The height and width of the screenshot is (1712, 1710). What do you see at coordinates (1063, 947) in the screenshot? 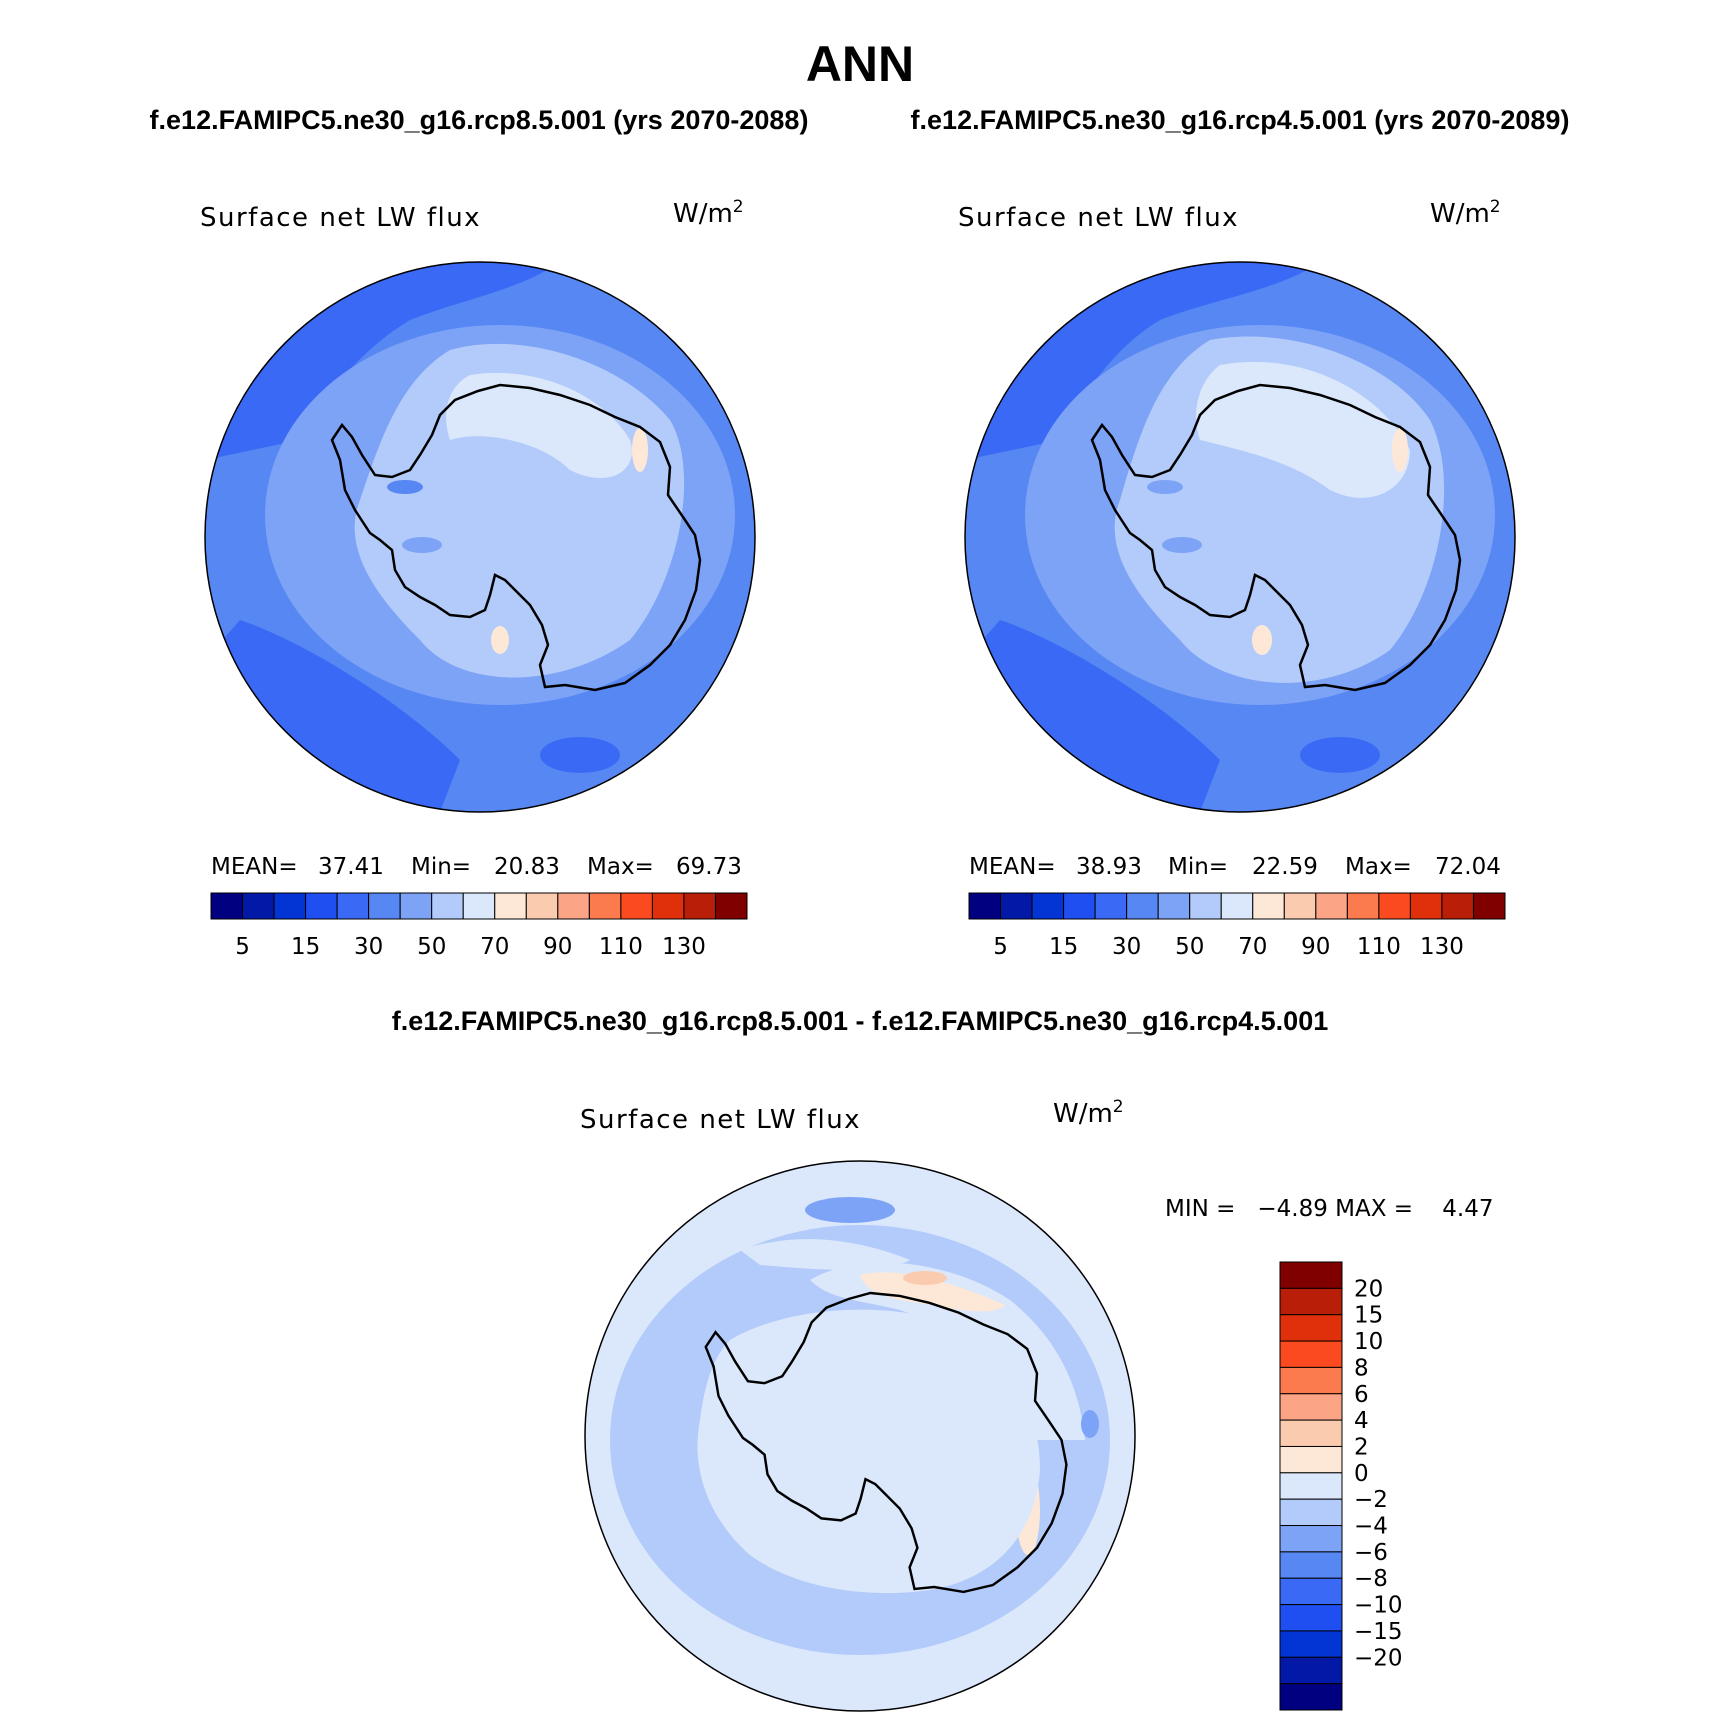
I see `panel-2-colorbar-tick-label: 15` at bounding box center [1063, 947].